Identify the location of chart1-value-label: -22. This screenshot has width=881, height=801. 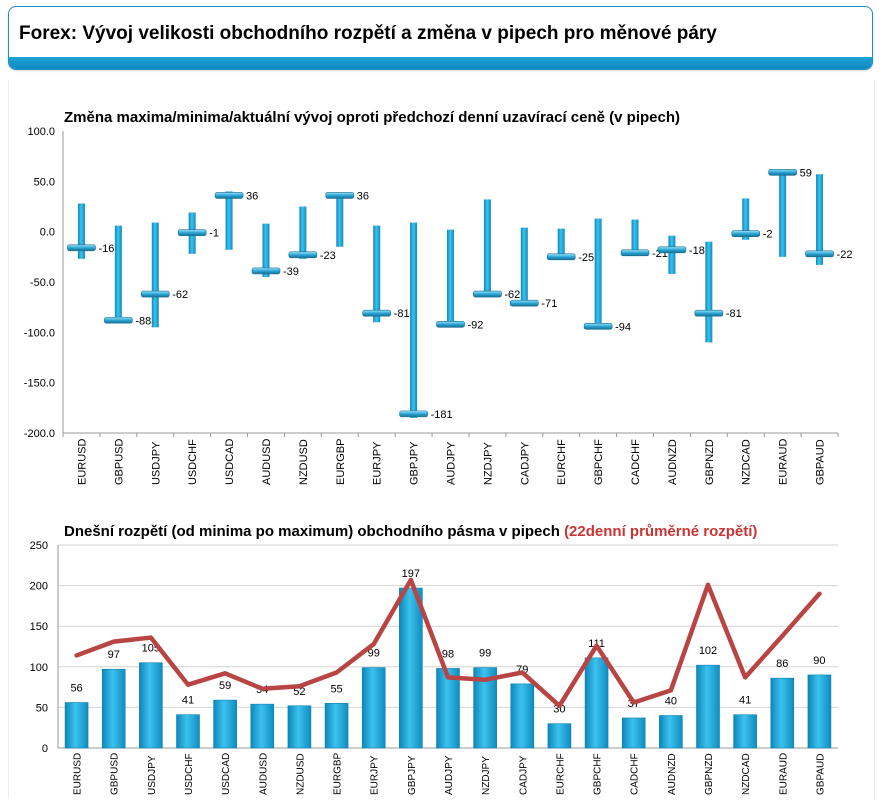
(845, 255).